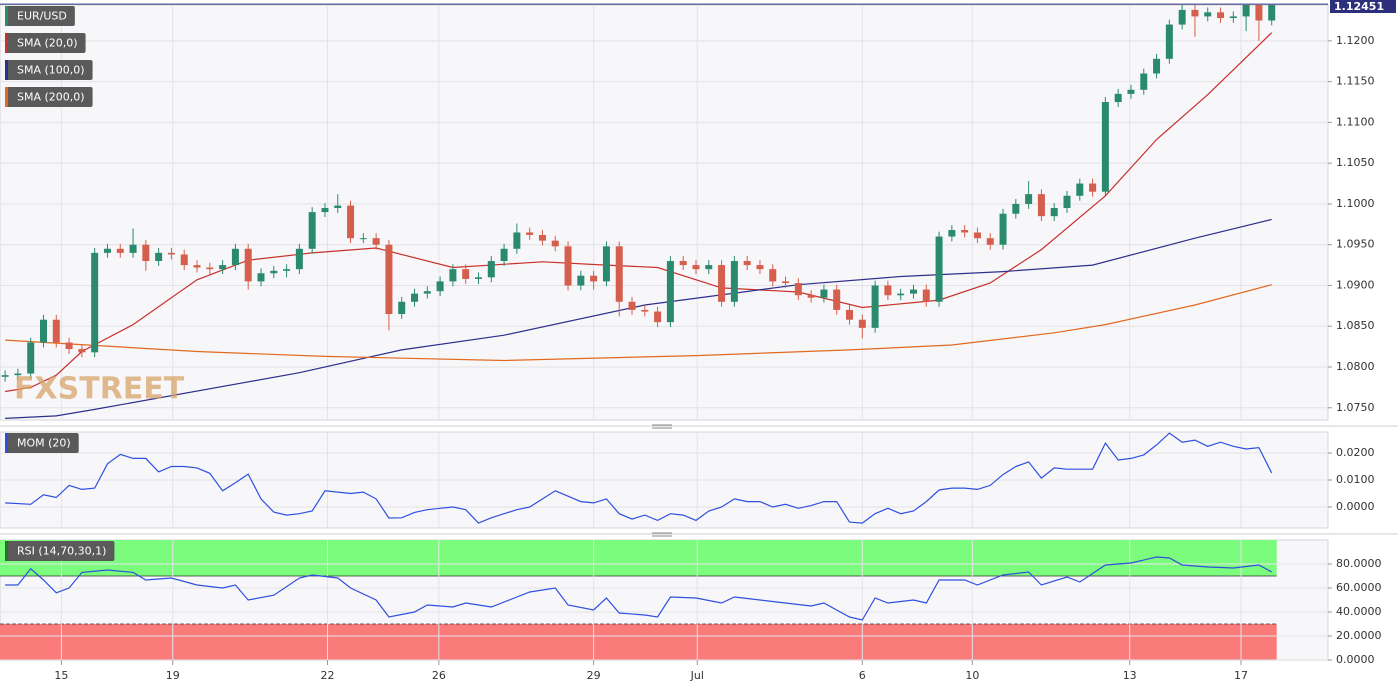 This screenshot has width=1398, height=692. What do you see at coordinates (1355, 366) in the screenshot?
I see `y-tick-label: 1.0800` at bounding box center [1355, 366].